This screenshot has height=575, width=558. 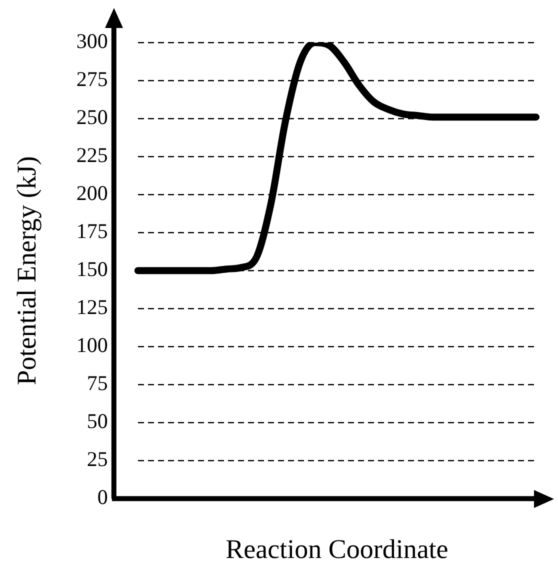 I want to click on y-tick-label: 75, so click(x=97, y=383).